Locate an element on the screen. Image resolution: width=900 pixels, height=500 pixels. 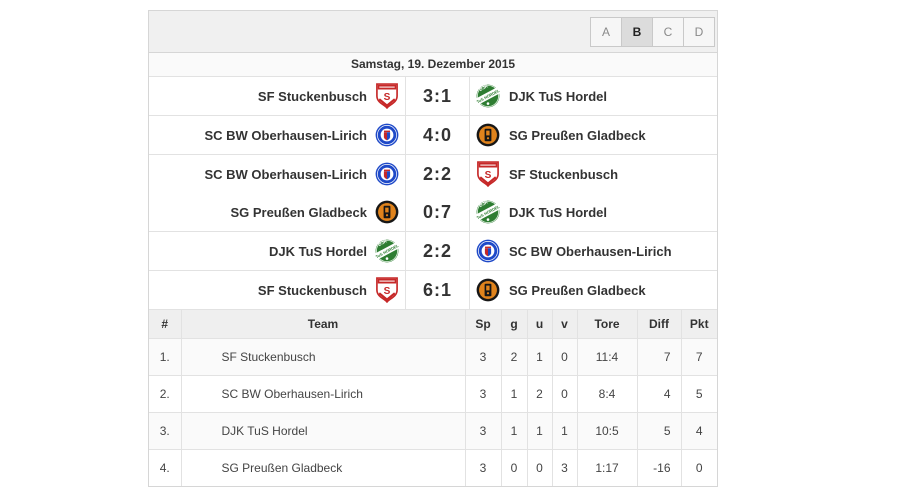
standings-header-pkt: Pkt is located at coordinates (699, 324).